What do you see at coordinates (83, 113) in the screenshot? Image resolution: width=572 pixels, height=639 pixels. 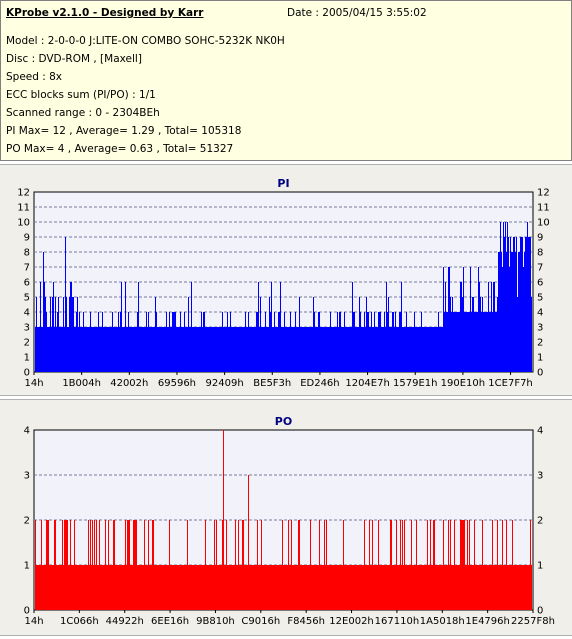 I see `scanned-range: Scanned range : 0 - 2304BEh` at bounding box center [83, 113].